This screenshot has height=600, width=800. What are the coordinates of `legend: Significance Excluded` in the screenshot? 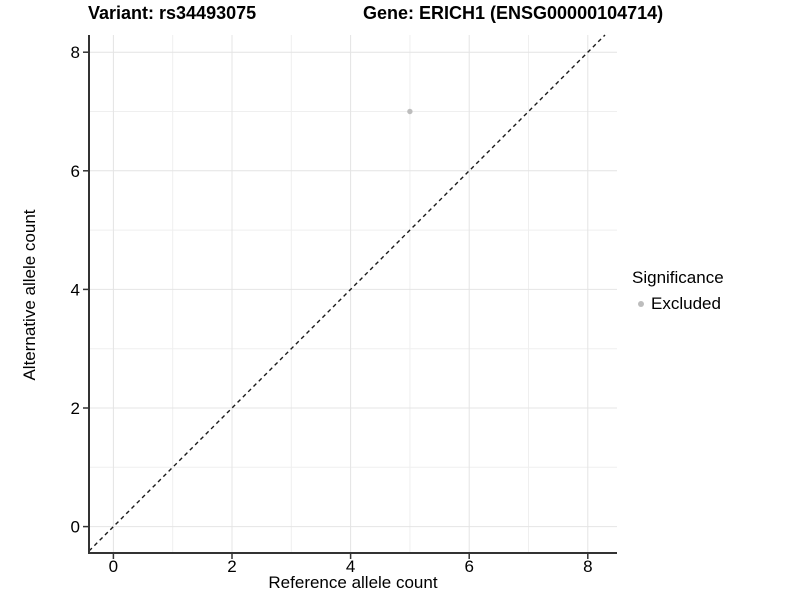 It's located at (678, 291).